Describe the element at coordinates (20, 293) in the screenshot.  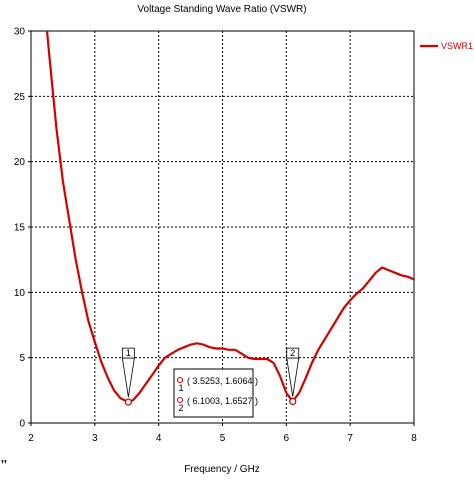
I see `y-tick-label: 10` at that location.